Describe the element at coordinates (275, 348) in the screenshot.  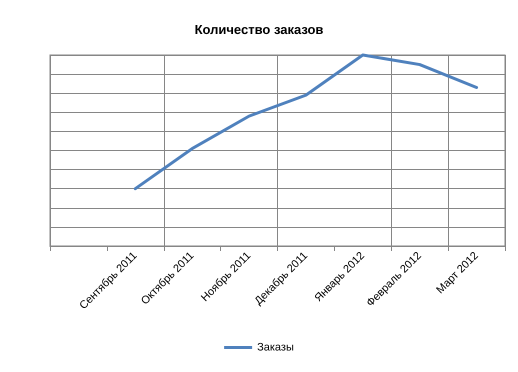
I see `legend-label: Заказы` at that location.